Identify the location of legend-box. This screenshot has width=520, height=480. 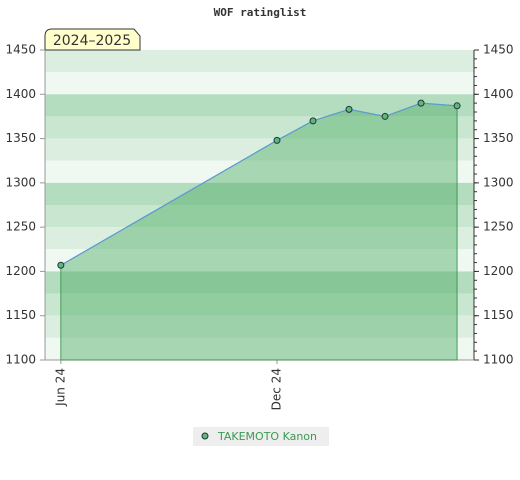
(261, 436).